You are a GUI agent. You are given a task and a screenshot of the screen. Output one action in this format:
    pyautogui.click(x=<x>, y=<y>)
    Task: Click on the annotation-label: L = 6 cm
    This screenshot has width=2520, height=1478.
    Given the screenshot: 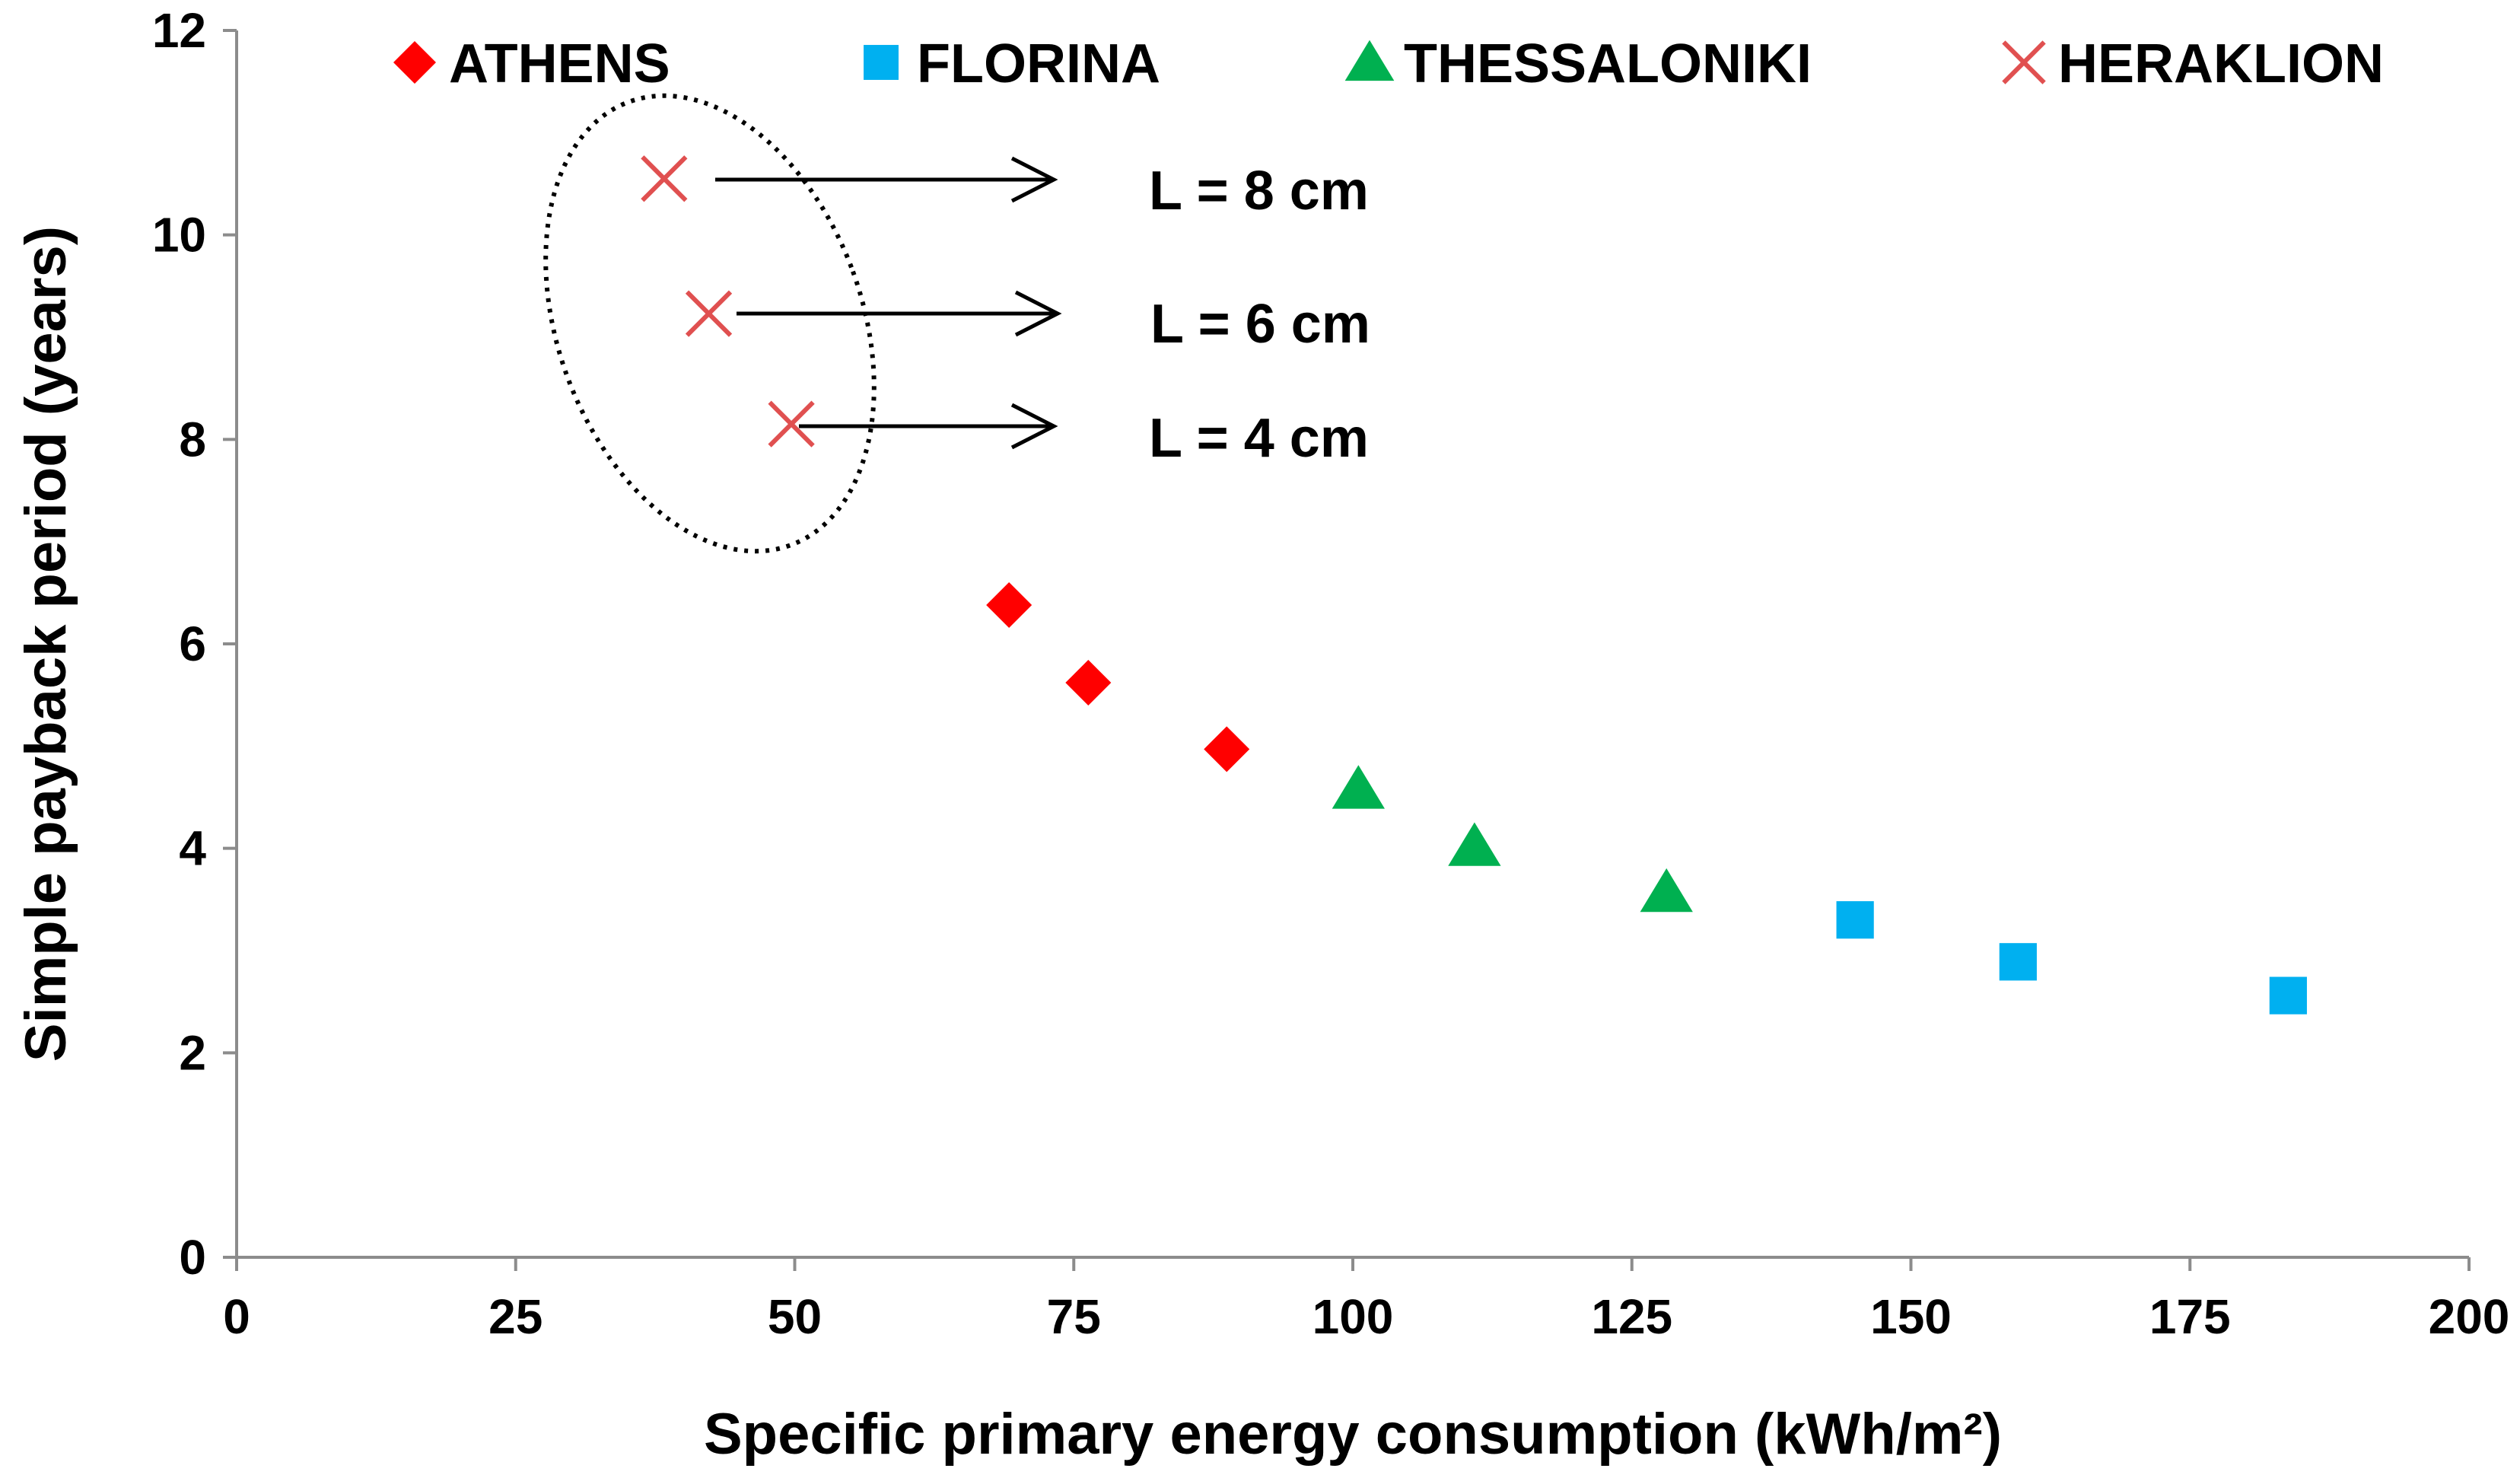 What is the action you would take?
    pyautogui.click(x=1260, y=324)
    